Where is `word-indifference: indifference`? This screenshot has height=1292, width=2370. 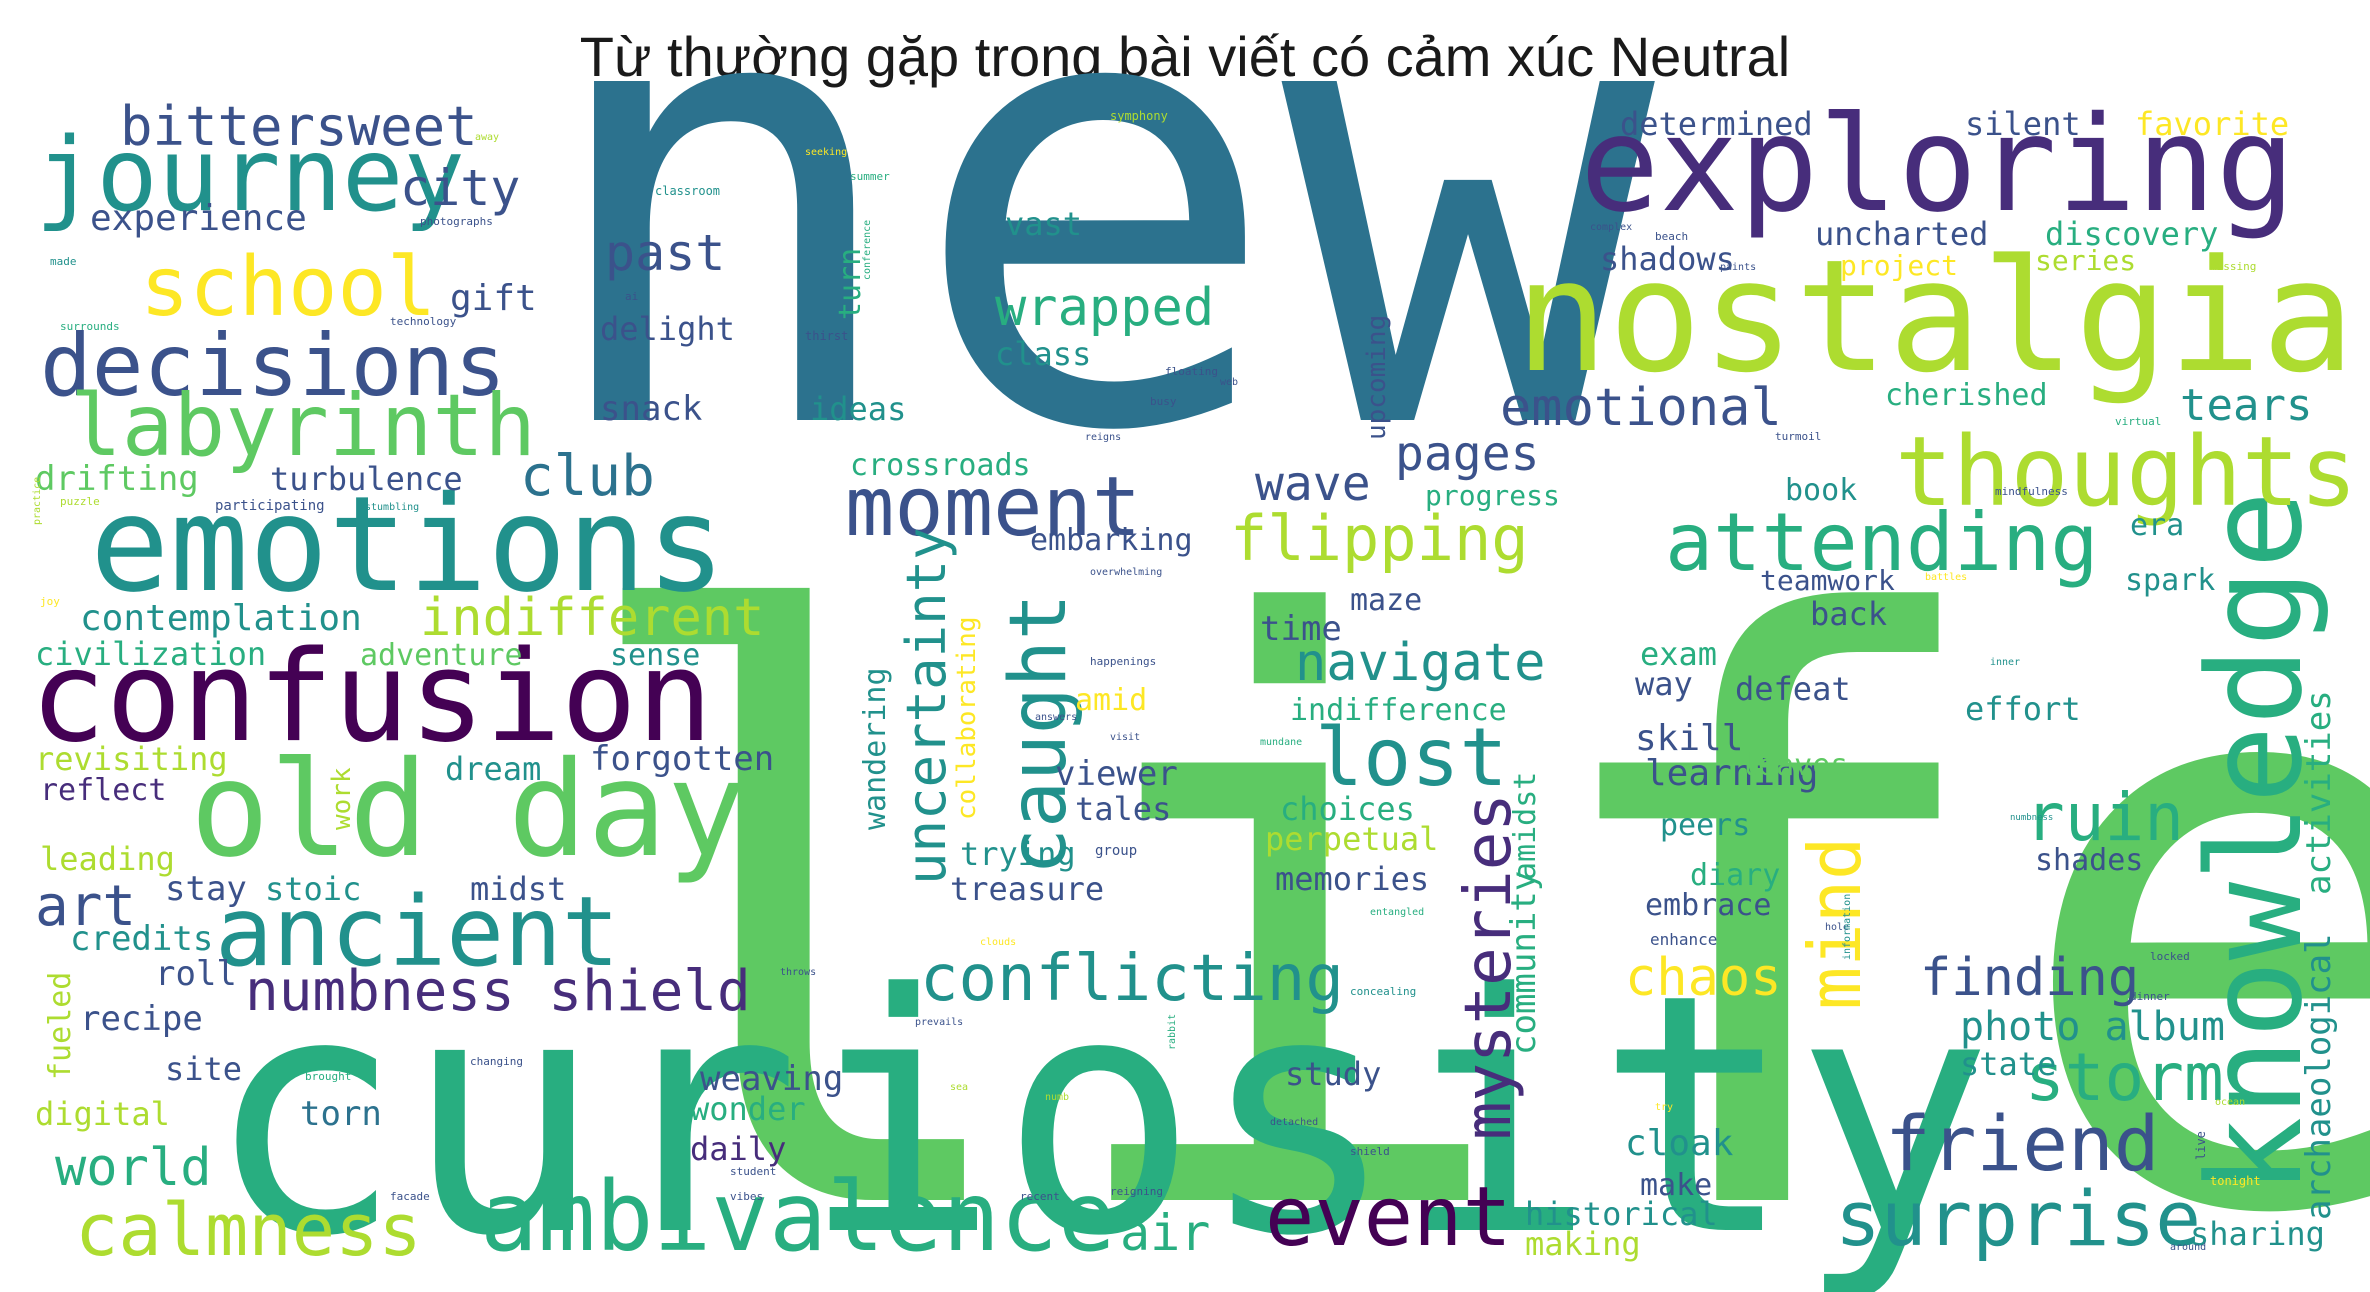
word-indifference: indifference is located at coordinates (1398, 710).